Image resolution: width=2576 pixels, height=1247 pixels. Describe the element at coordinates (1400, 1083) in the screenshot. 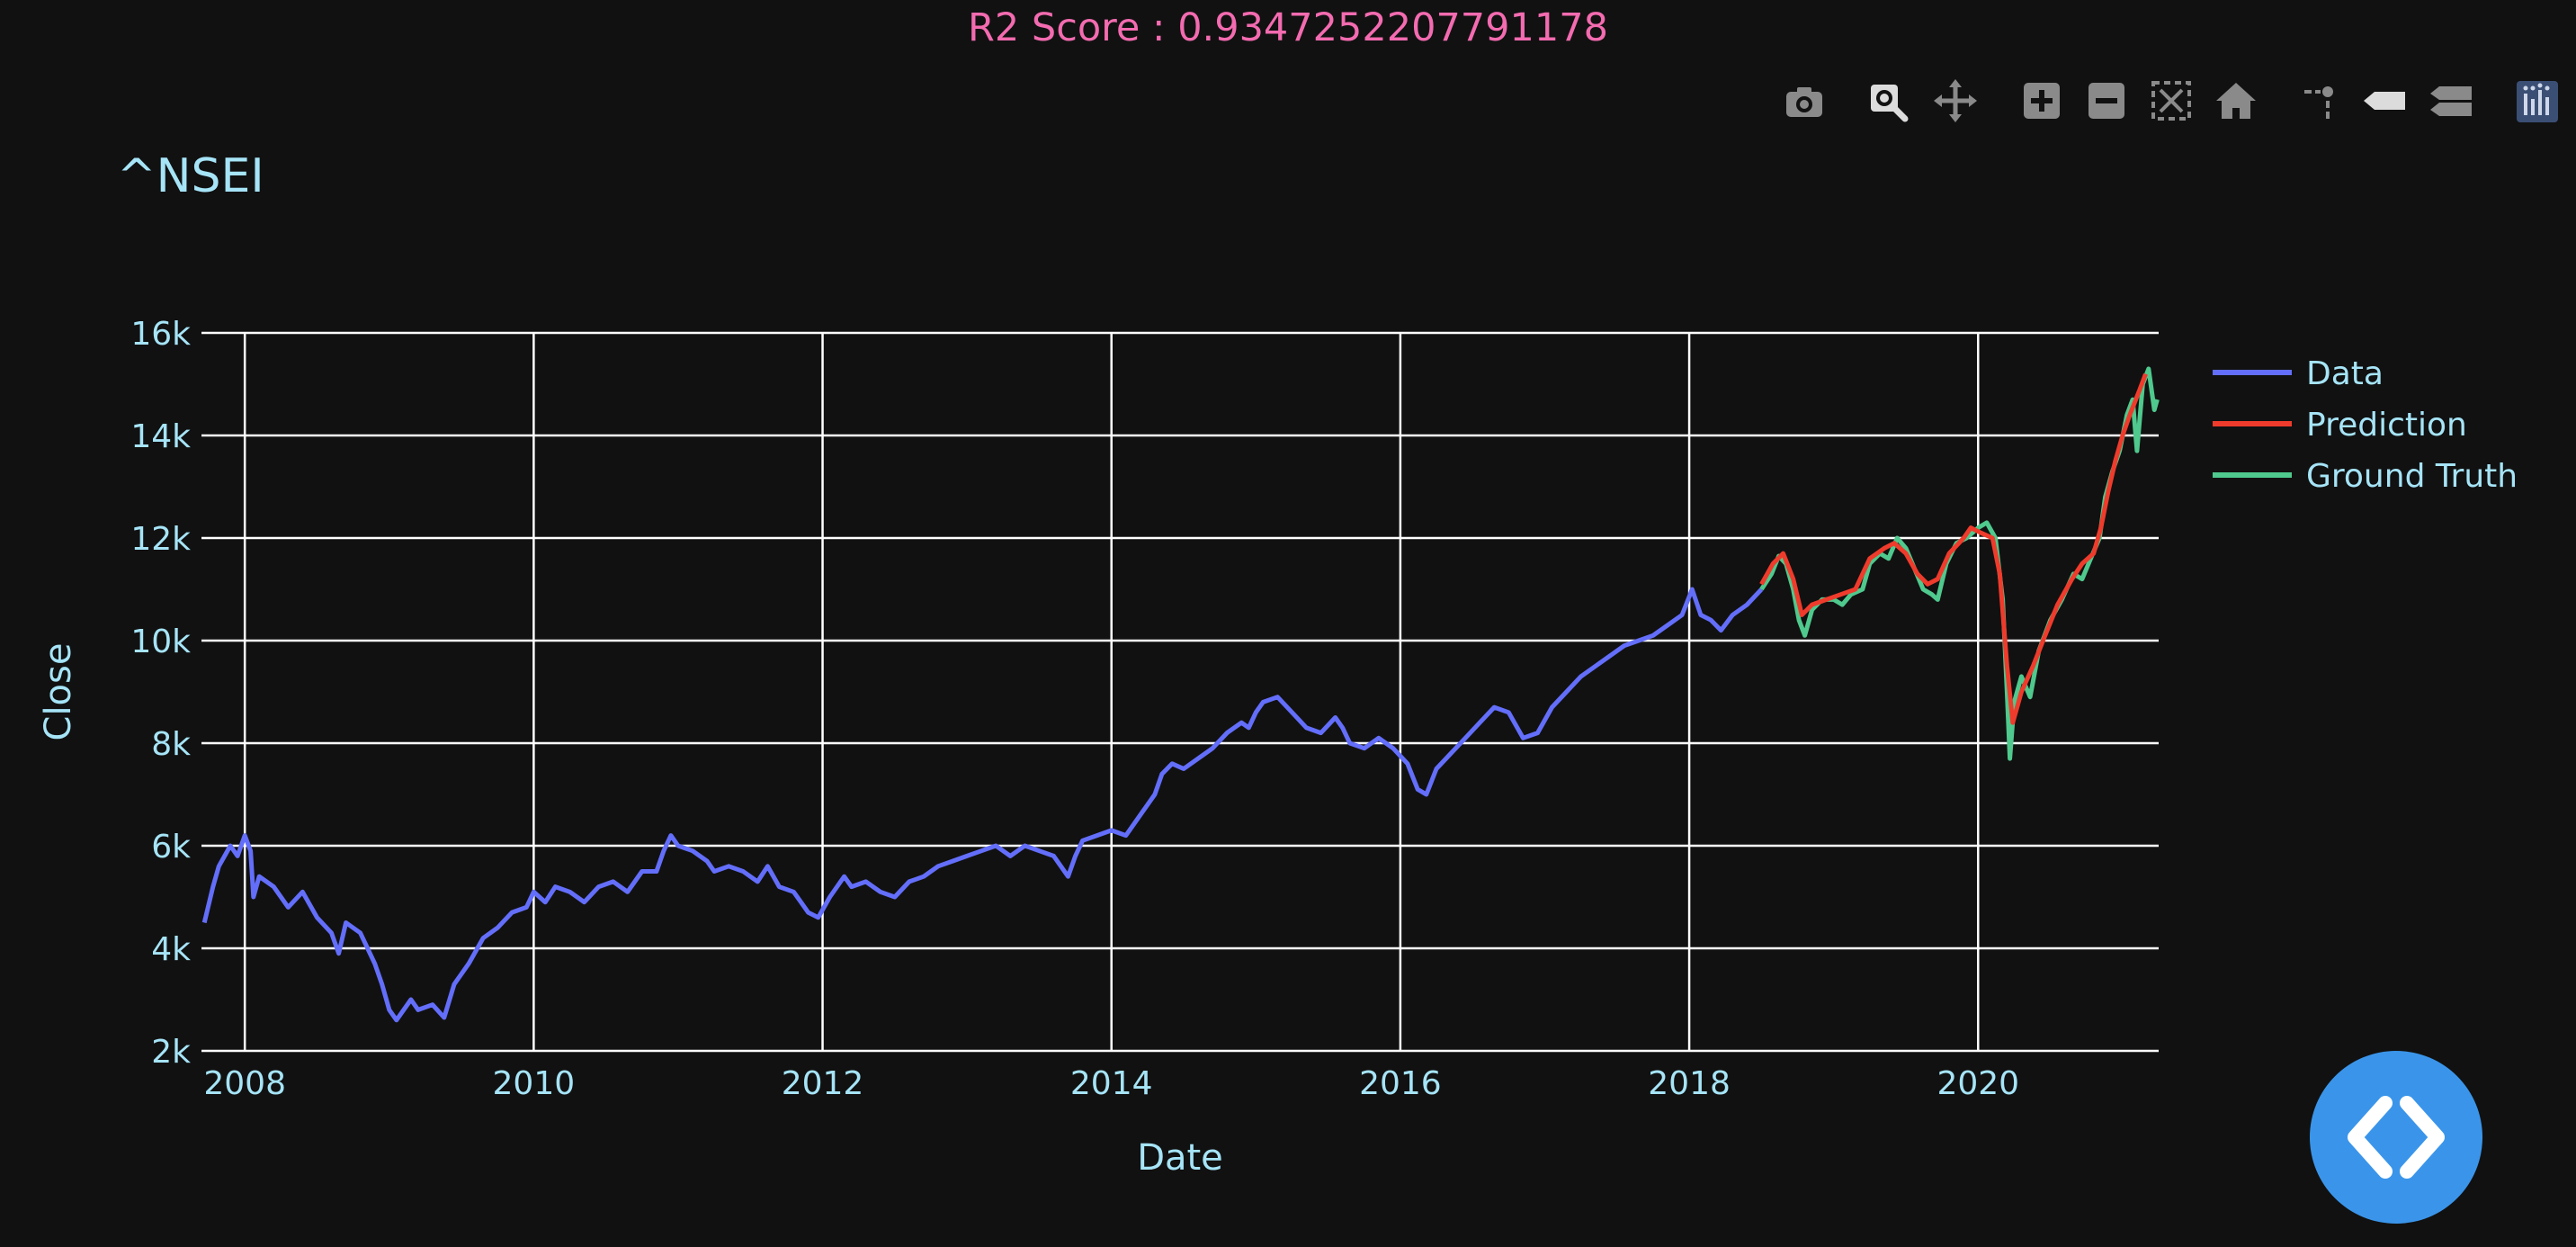

I see `x-tick-label: 2016` at that location.